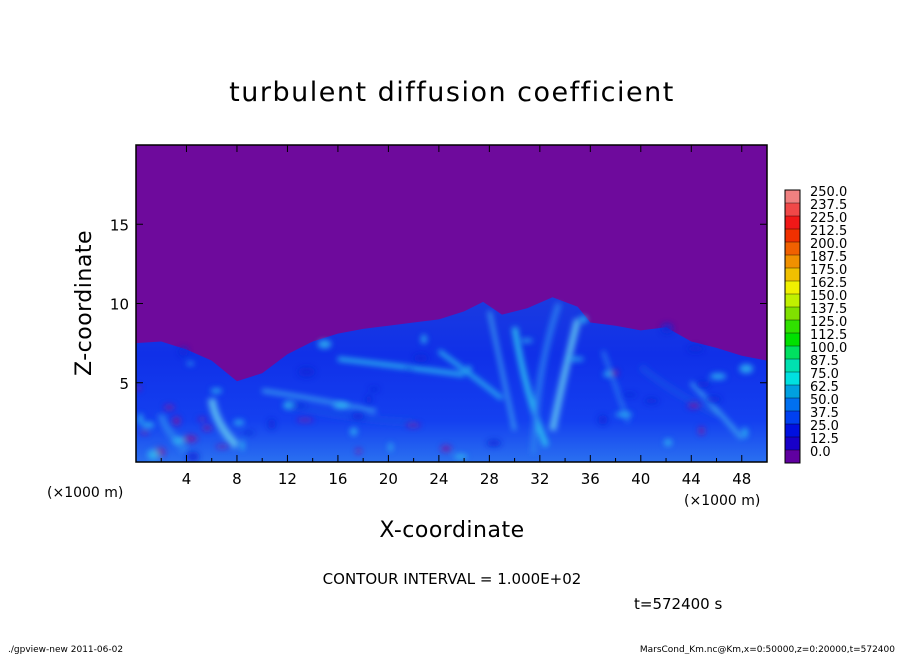 The height and width of the screenshot is (654, 904). Describe the element at coordinates (337, 479) in the screenshot. I see `x-tick-label: 16` at that location.